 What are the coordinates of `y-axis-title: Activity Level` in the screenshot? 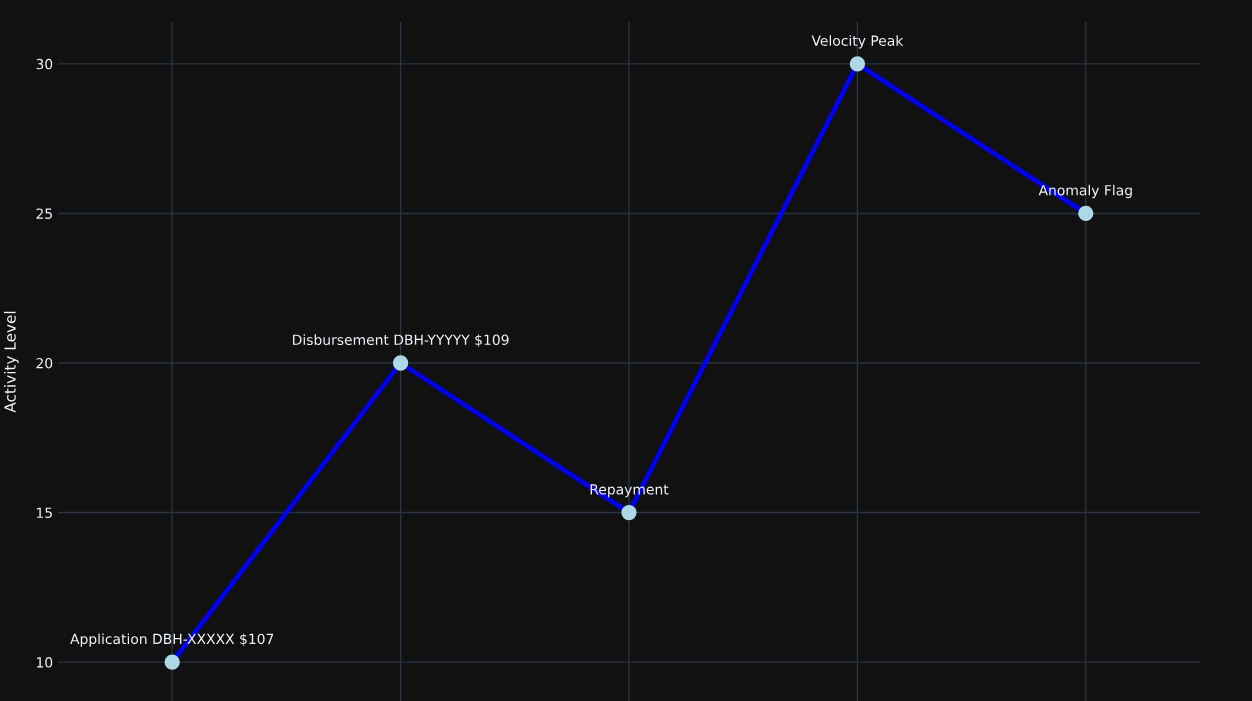 It's located at (11, 362).